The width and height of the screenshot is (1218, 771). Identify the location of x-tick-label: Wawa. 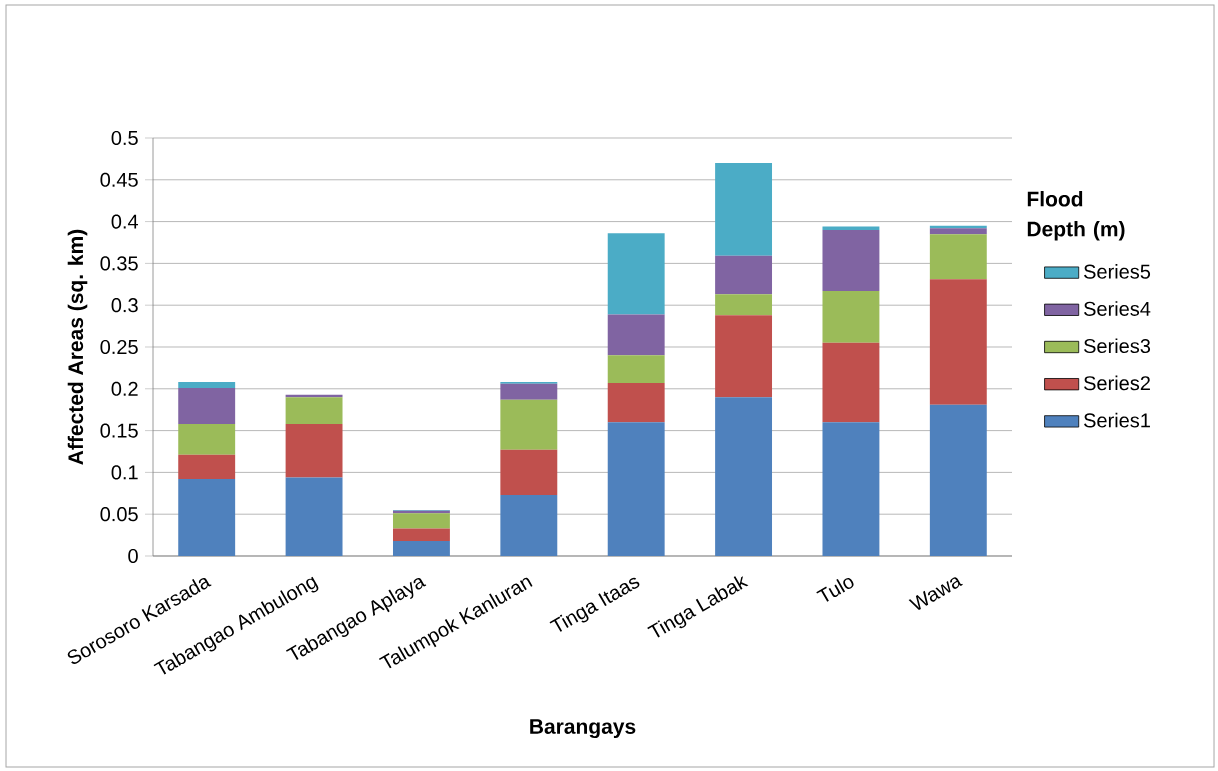
(935, 593).